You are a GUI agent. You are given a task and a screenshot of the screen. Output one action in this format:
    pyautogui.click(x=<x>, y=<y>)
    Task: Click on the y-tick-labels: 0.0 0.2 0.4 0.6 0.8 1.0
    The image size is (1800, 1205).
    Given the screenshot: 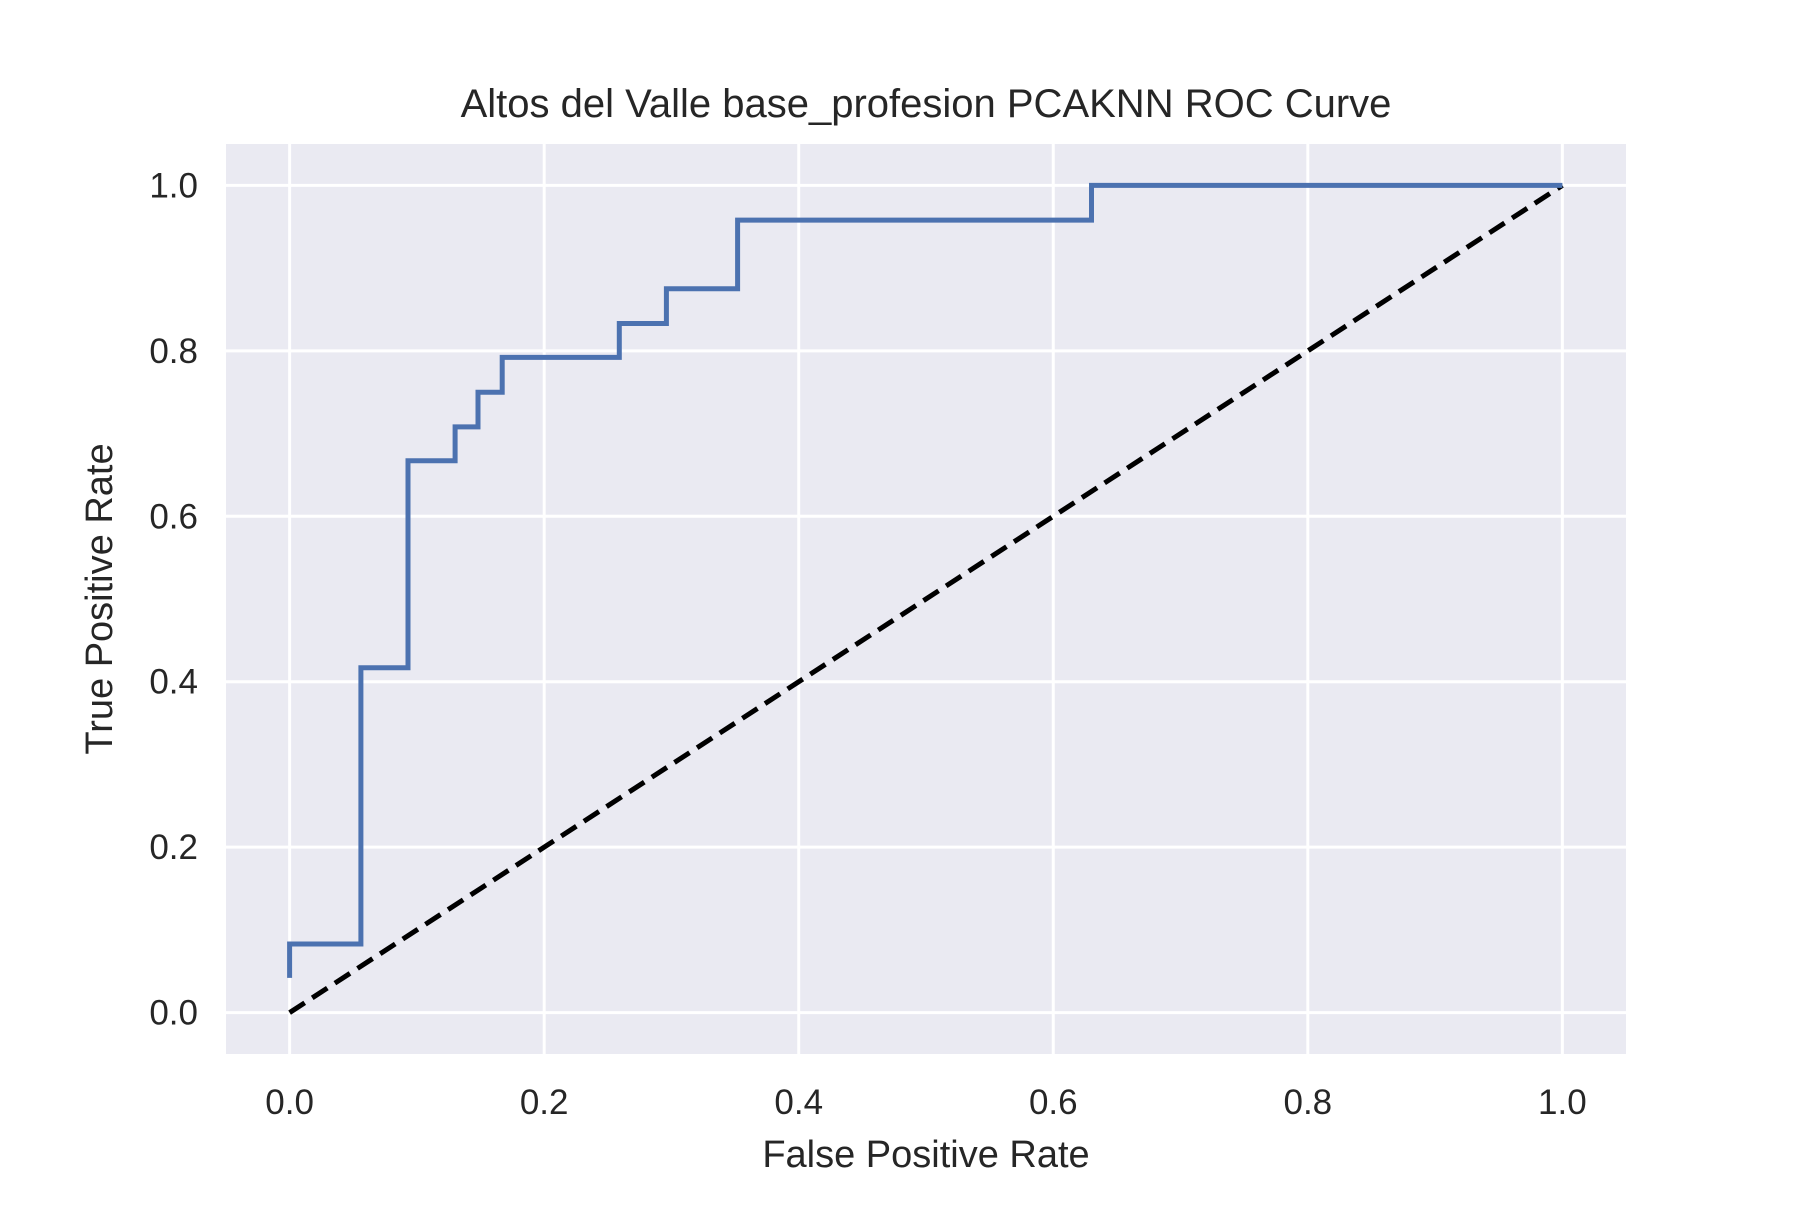 What is the action you would take?
    pyautogui.click(x=173, y=599)
    